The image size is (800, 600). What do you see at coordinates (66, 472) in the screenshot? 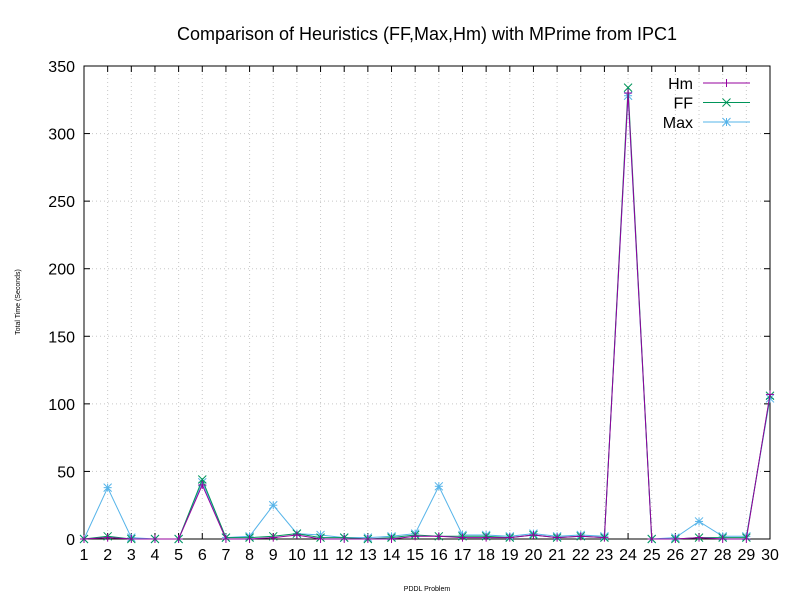
I see `y-tick-label: 50` at bounding box center [66, 472].